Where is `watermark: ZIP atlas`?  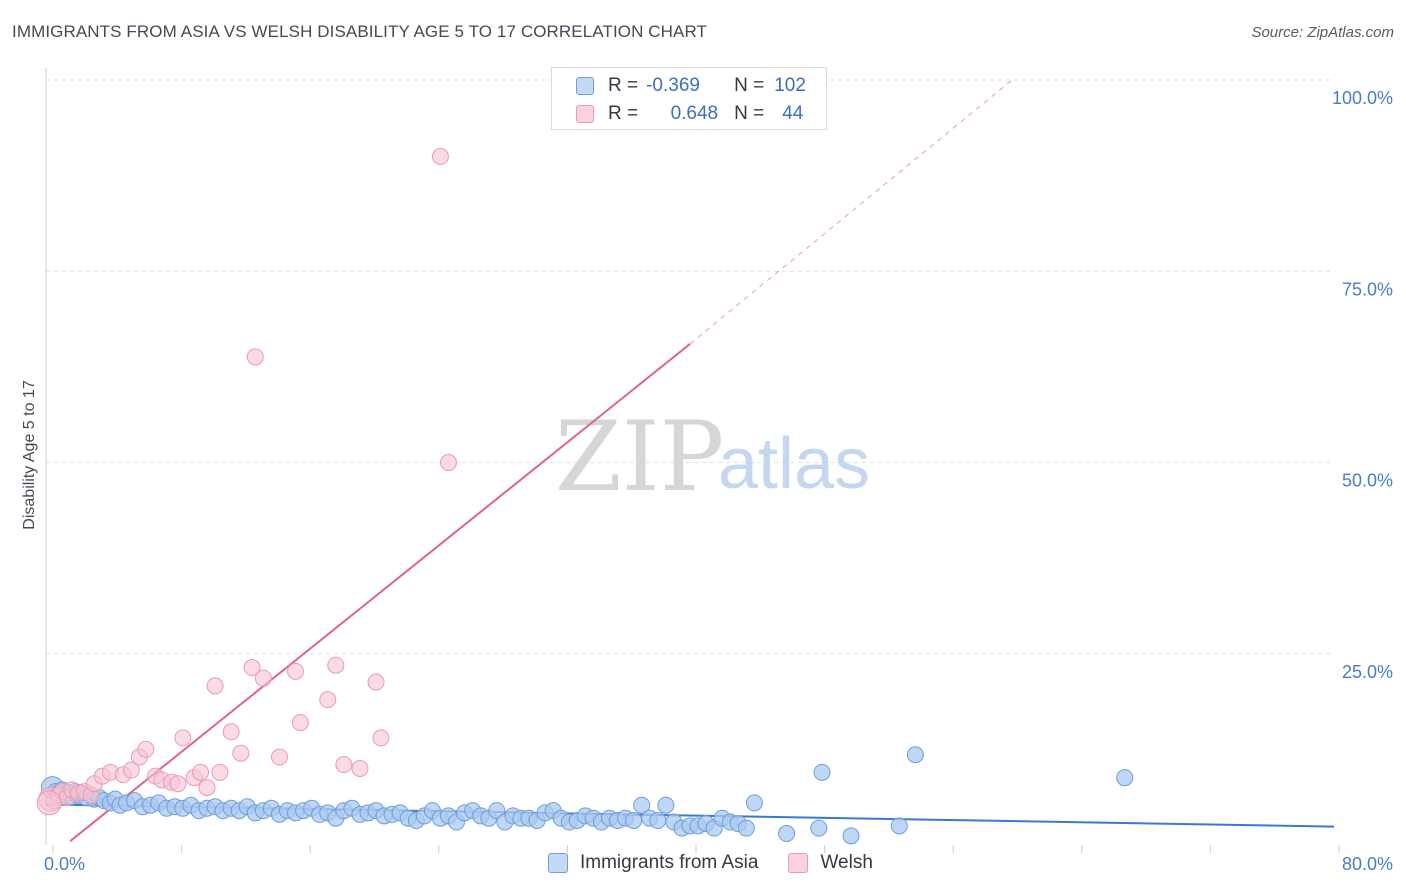
watermark: ZIP atlas is located at coordinates (712, 457).